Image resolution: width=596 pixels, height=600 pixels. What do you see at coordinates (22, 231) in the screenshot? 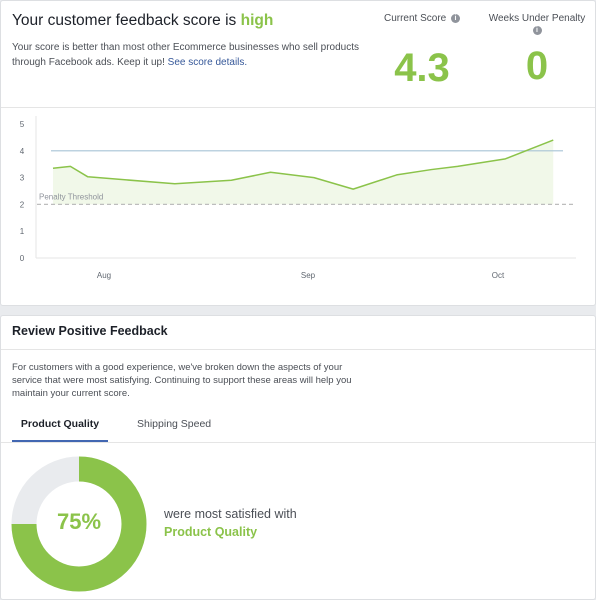
I see `y-tick-label: 1` at bounding box center [22, 231].